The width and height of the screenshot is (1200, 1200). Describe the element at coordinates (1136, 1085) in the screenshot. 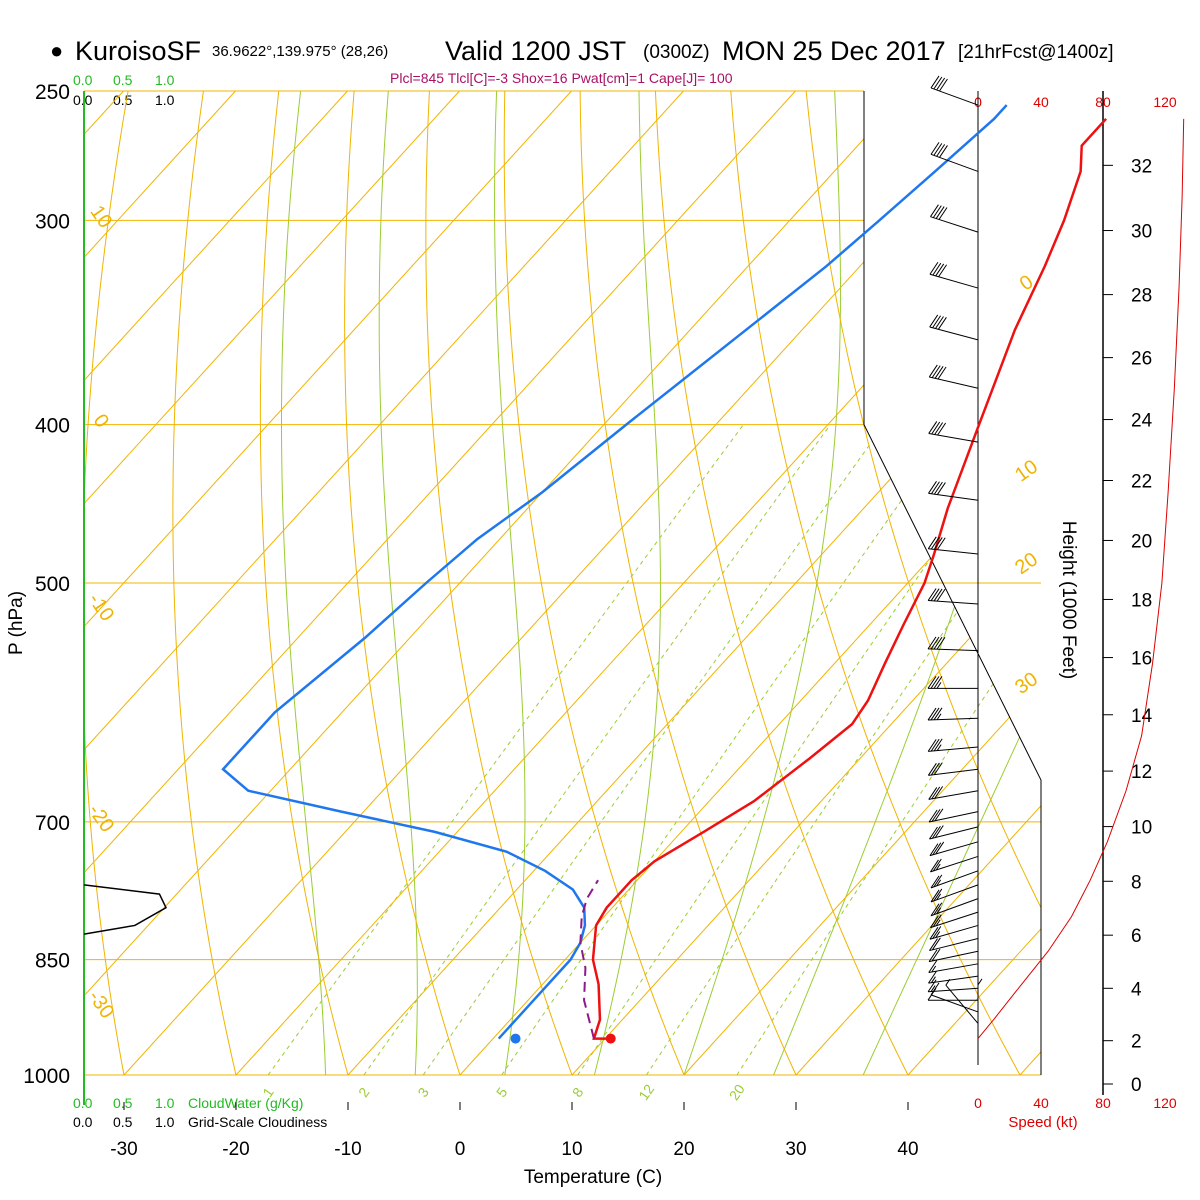

I see `height-tick-label: 0` at that location.